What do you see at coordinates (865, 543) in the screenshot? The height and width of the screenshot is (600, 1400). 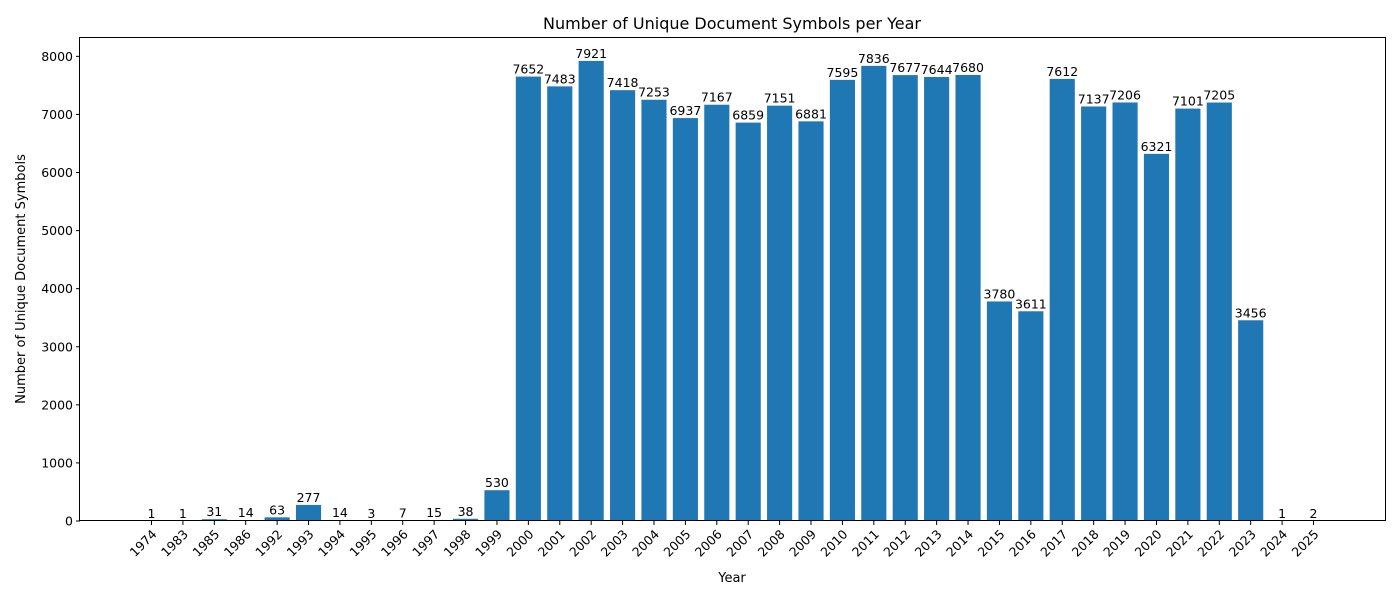 I see `x-tick-label-2011: 2011` at bounding box center [865, 543].